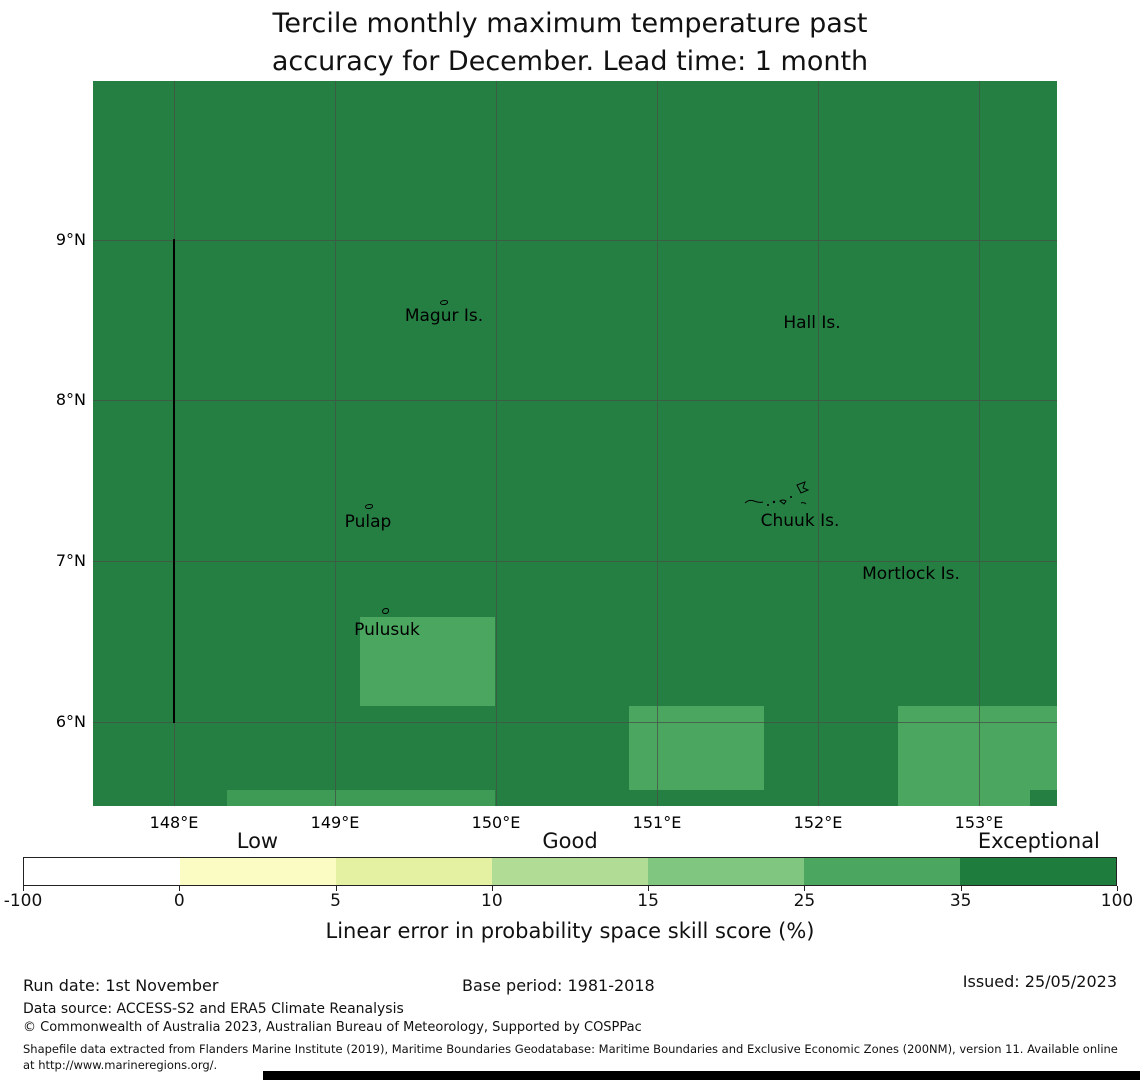  What do you see at coordinates (335, 822) in the screenshot?
I see `x-tick-149e: 149°E` at bounding box center [335, 822].